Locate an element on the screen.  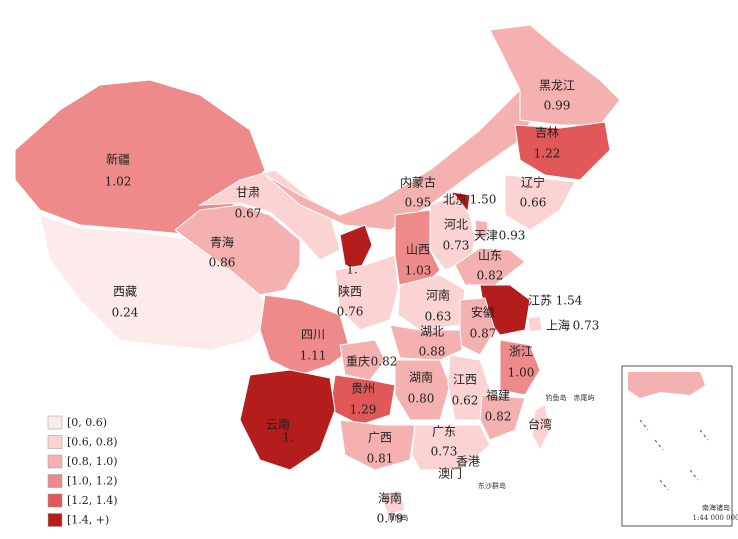
region-name: 江苏 is located at coordinates (540, 301).